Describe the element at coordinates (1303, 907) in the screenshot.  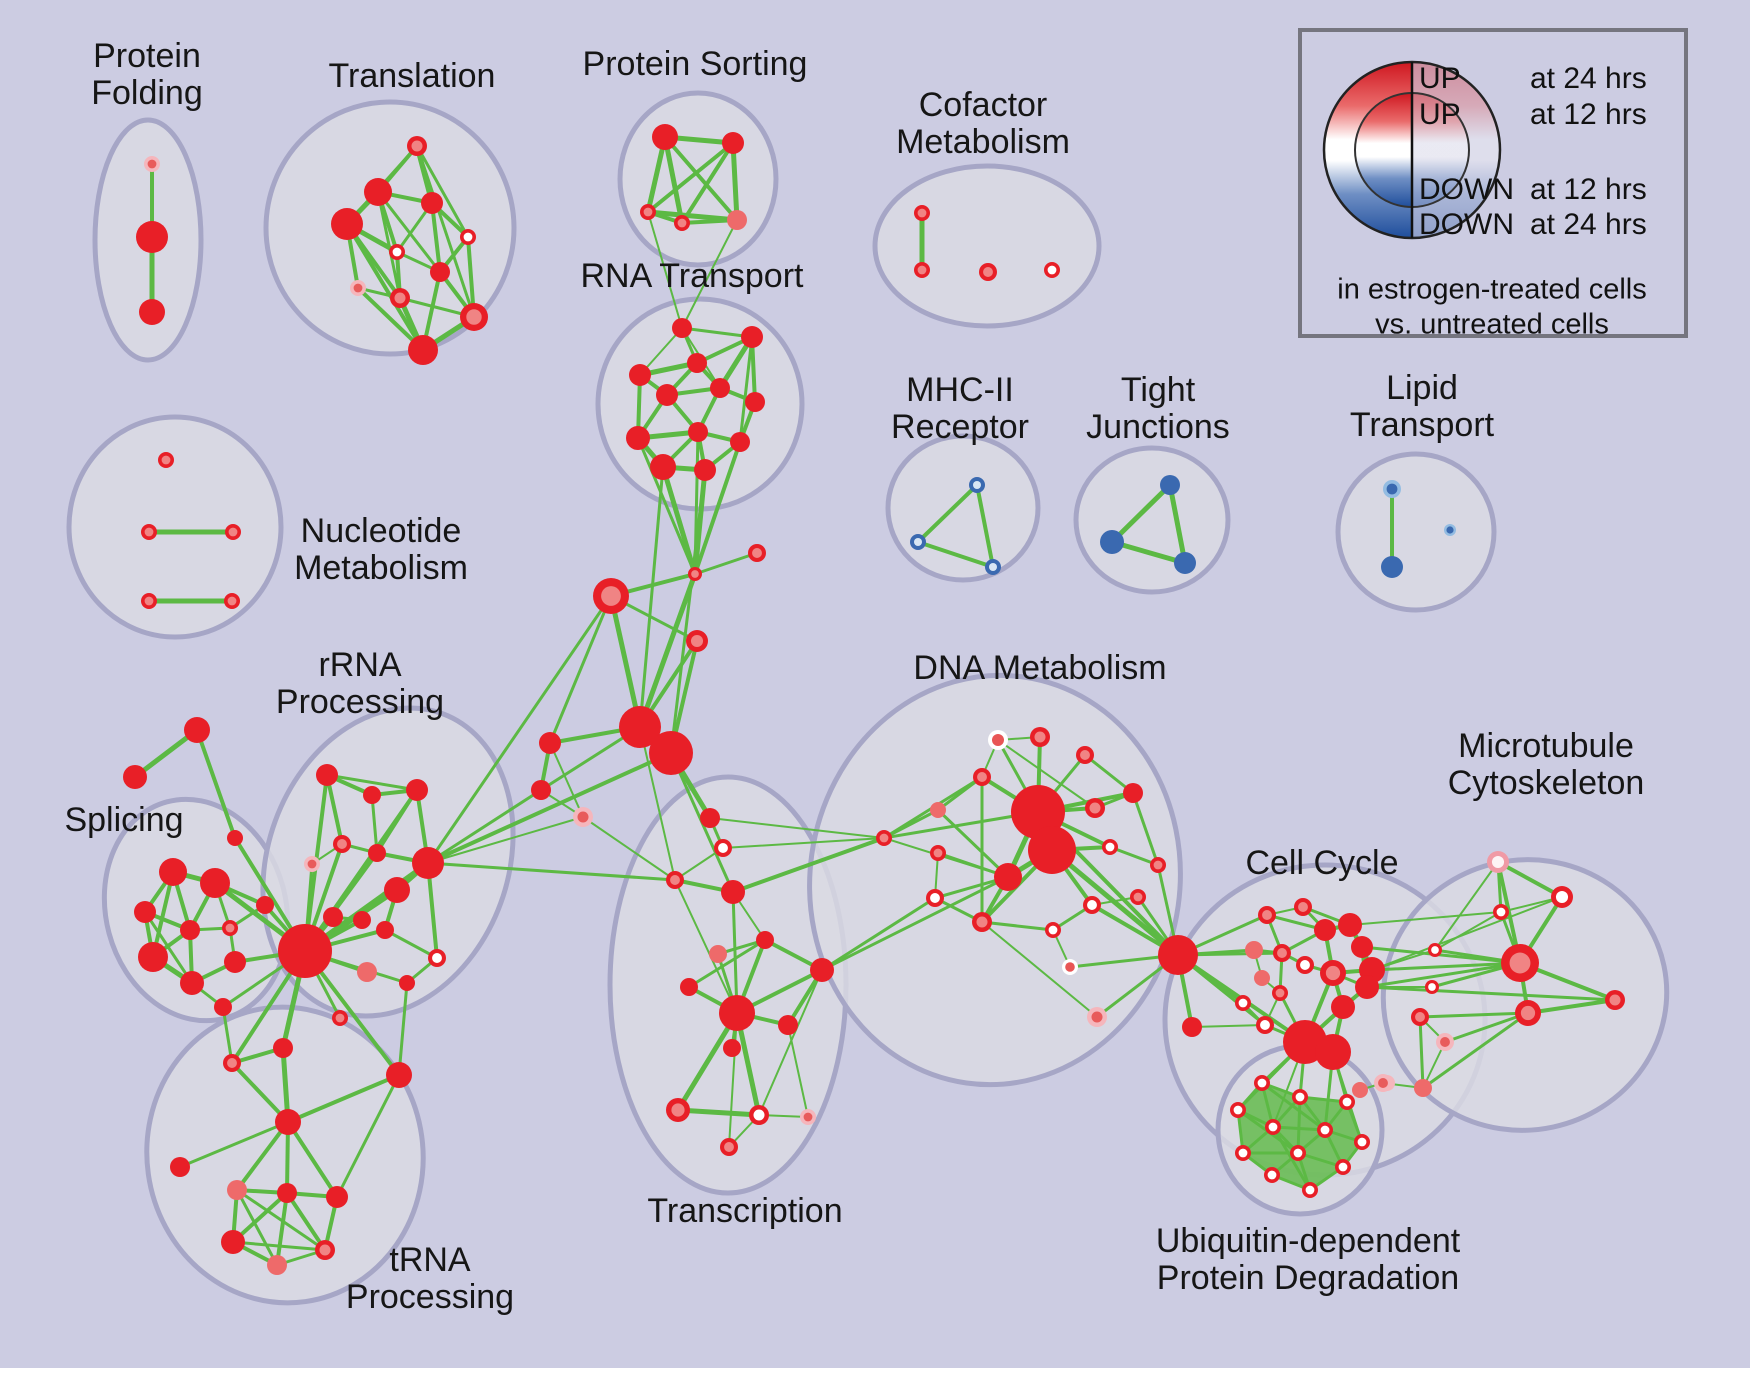
I see `node-cc2` at that location.